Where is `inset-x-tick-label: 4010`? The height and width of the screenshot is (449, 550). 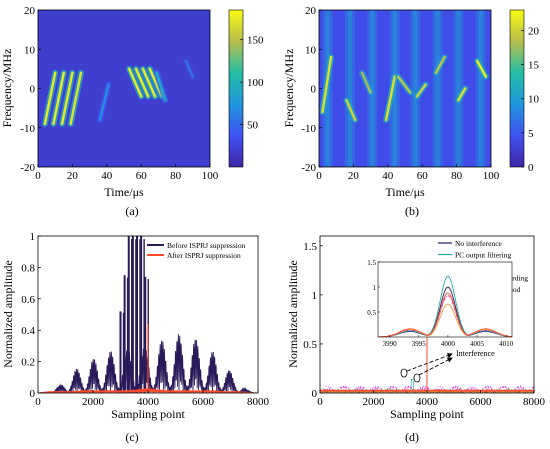
inset-x-tick-label: 4010 is located at coordinates (506, 344).